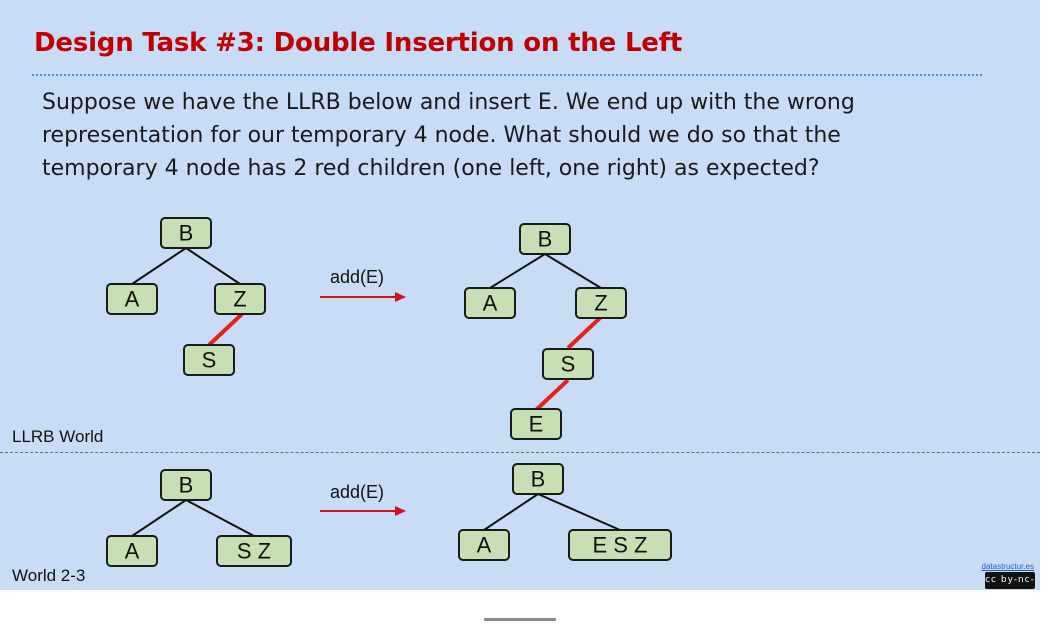 The image size is (1058, 626). Describe the element at coordinates (1007, 566) in the screenshot. I see `credit-link: datastructur.es` at that location.